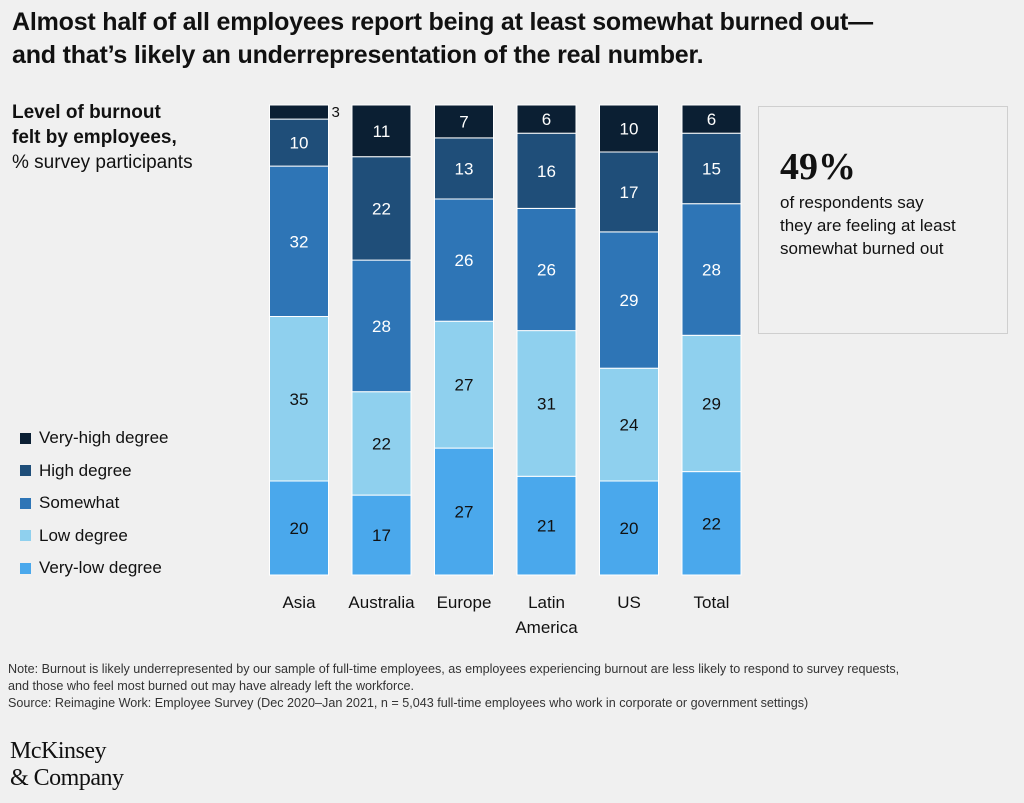 The height and width of the screenshot is (803, 1024). I want to click on legend-item-very-low: Very-low degree, so click(94, 568).